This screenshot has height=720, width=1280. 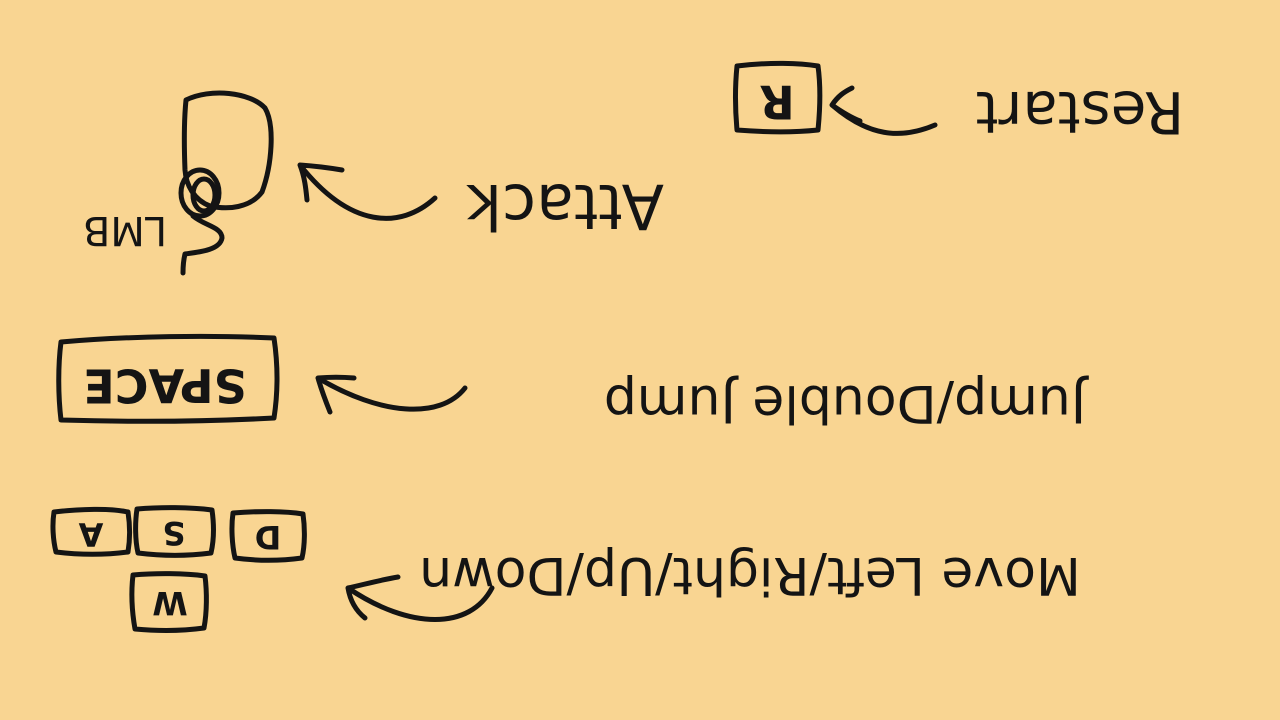 I want to click on move-control: A S D W M, so click(x=565, y=569).